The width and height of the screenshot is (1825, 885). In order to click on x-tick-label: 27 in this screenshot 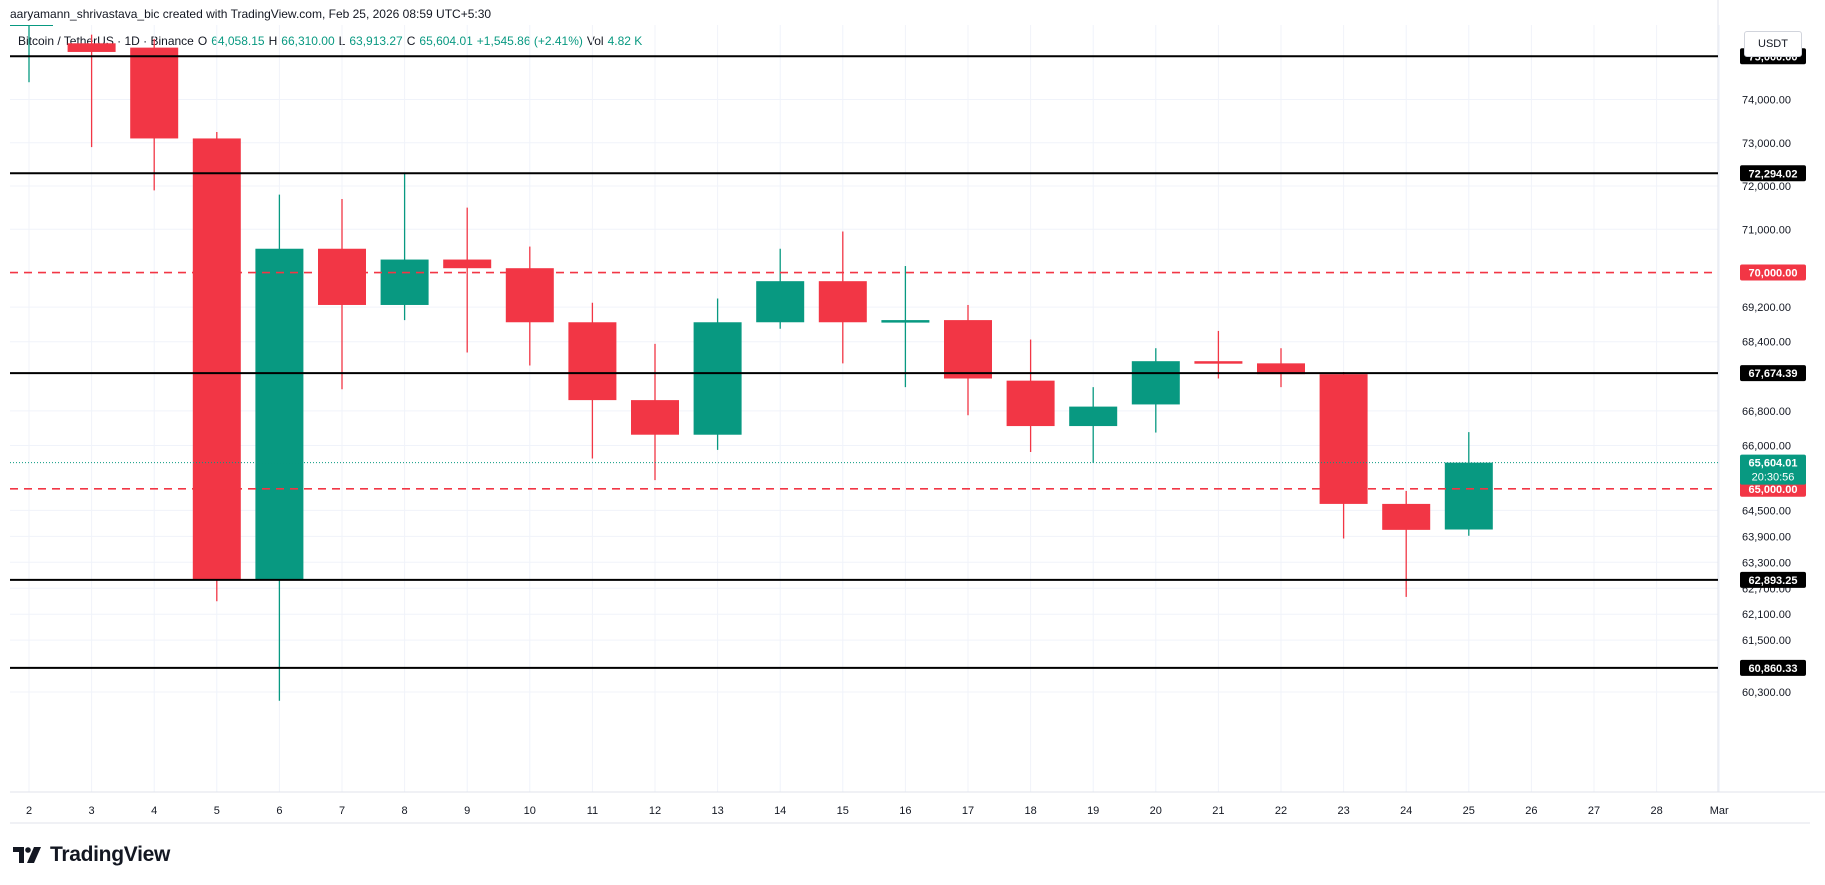, I will do `click(1594, 811)`.